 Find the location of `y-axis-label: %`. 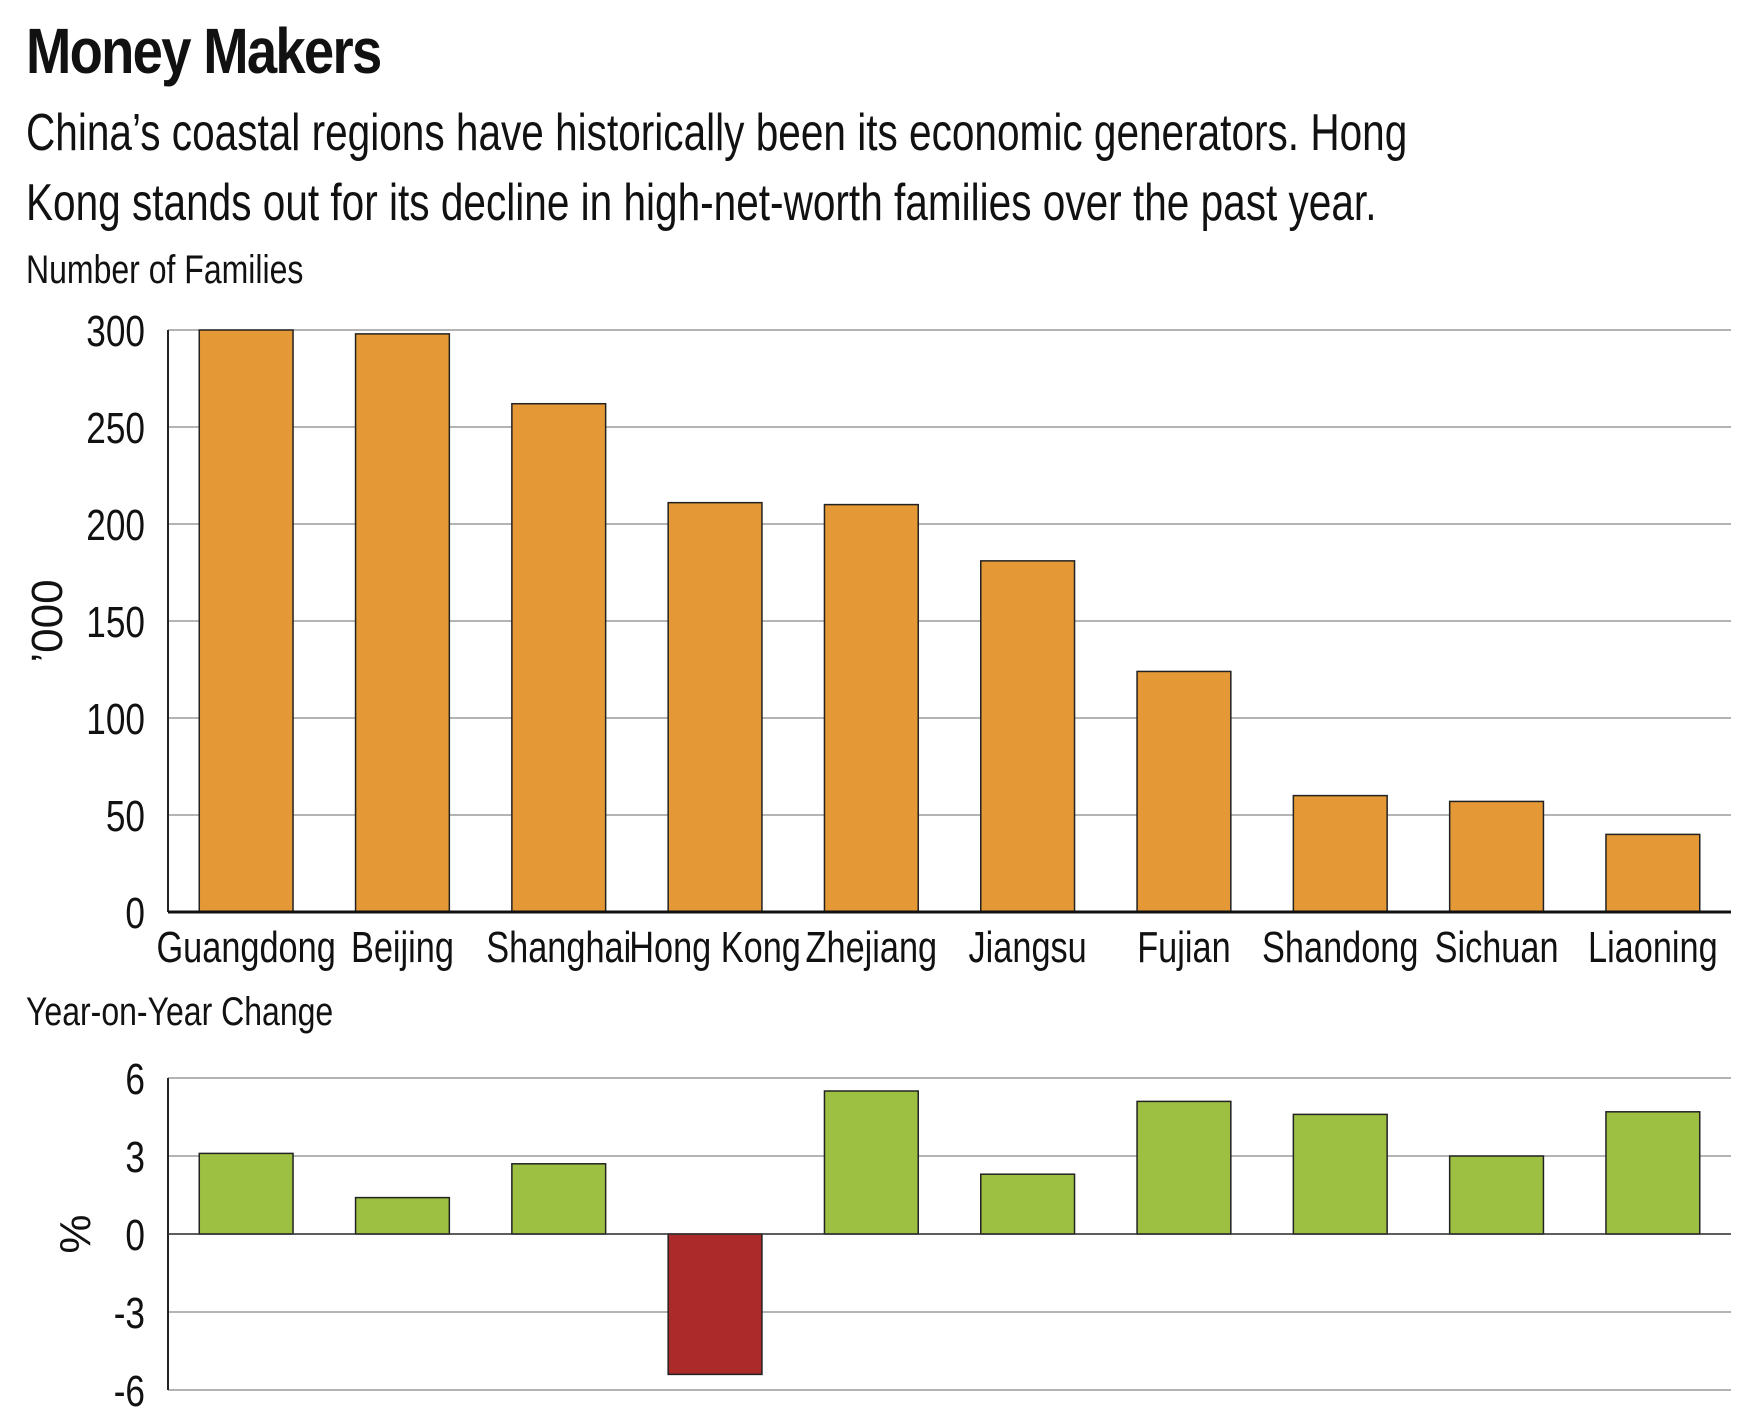

y-axis-label: % is located at coordinates (75, 1233).